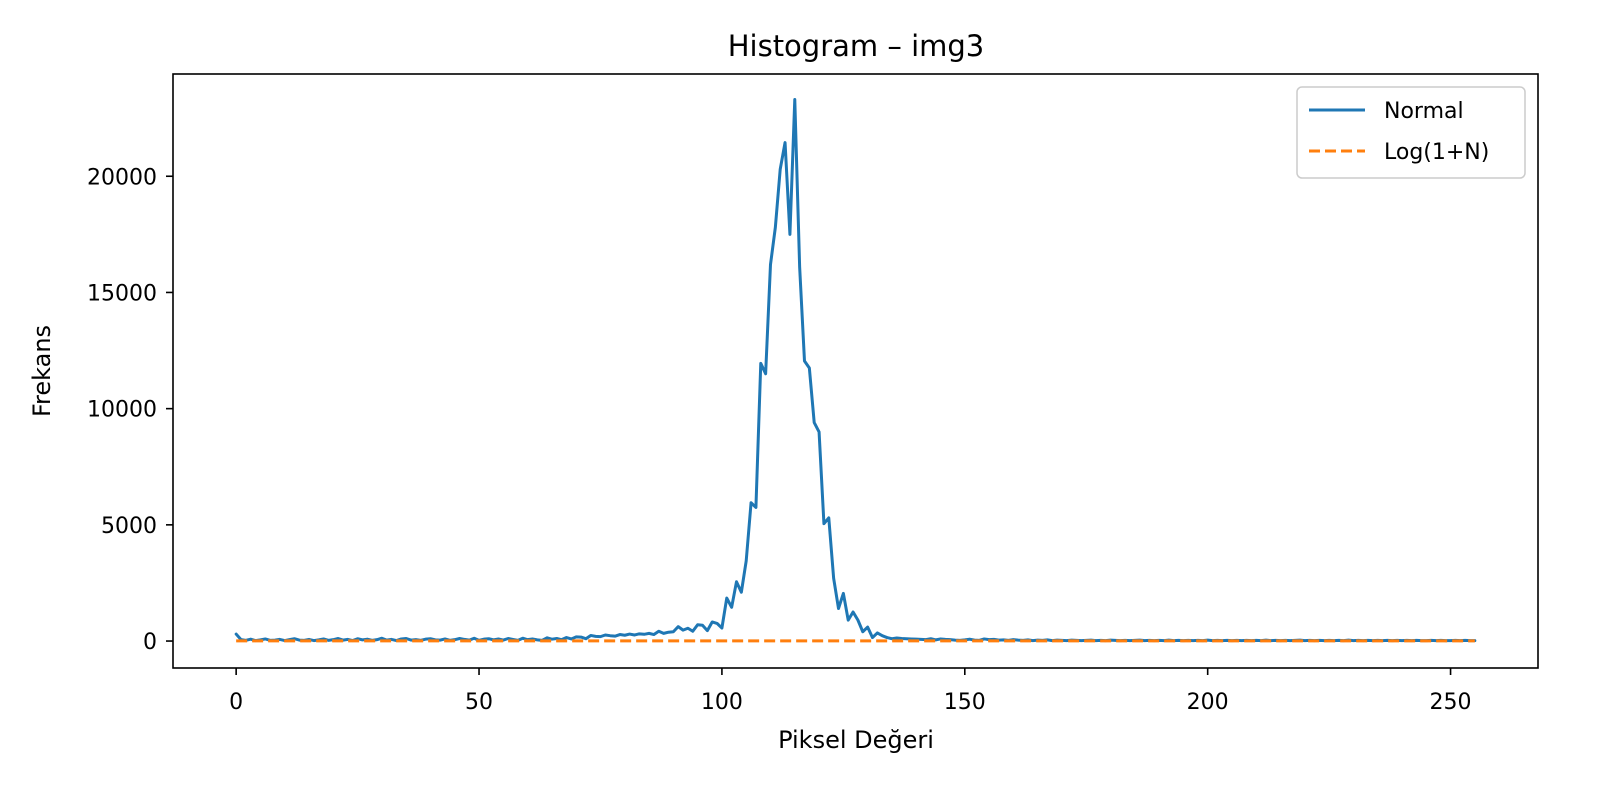 This screenshot has height=800, width=1600. Describe the element at coordinates (1436, 152) in the screenshot. I see `legend-label-log: Log(1+N)` at that location.